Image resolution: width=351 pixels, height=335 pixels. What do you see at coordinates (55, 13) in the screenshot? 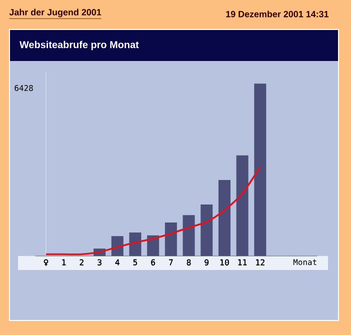
I see `text: Jahr der Jugend 2001` at bounding box center [55, 13].